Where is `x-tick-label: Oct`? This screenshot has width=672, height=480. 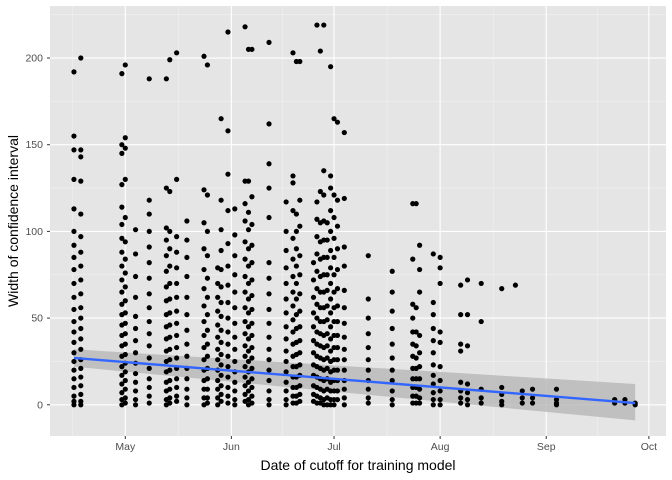
x-tick-label: Oct is located at coordinates (649, 447).